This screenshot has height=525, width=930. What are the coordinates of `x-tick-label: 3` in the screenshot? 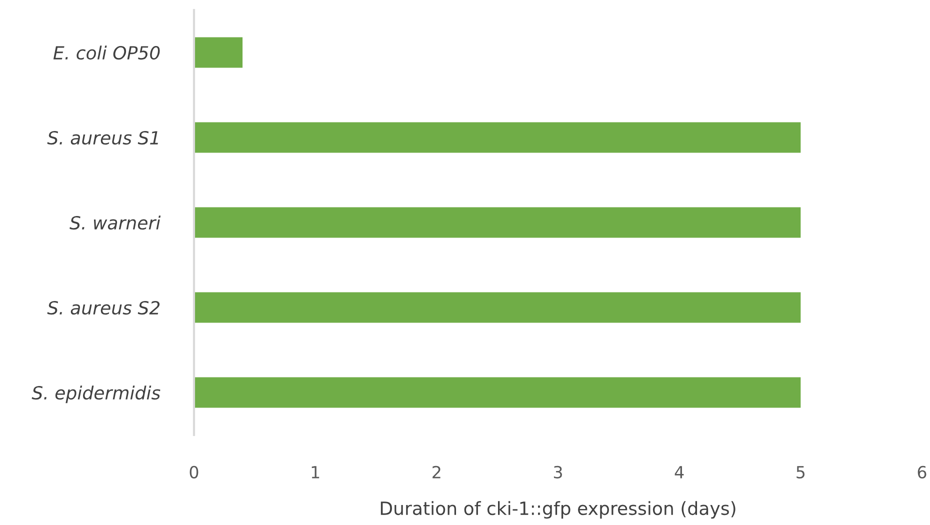 It's located at (558, 472).